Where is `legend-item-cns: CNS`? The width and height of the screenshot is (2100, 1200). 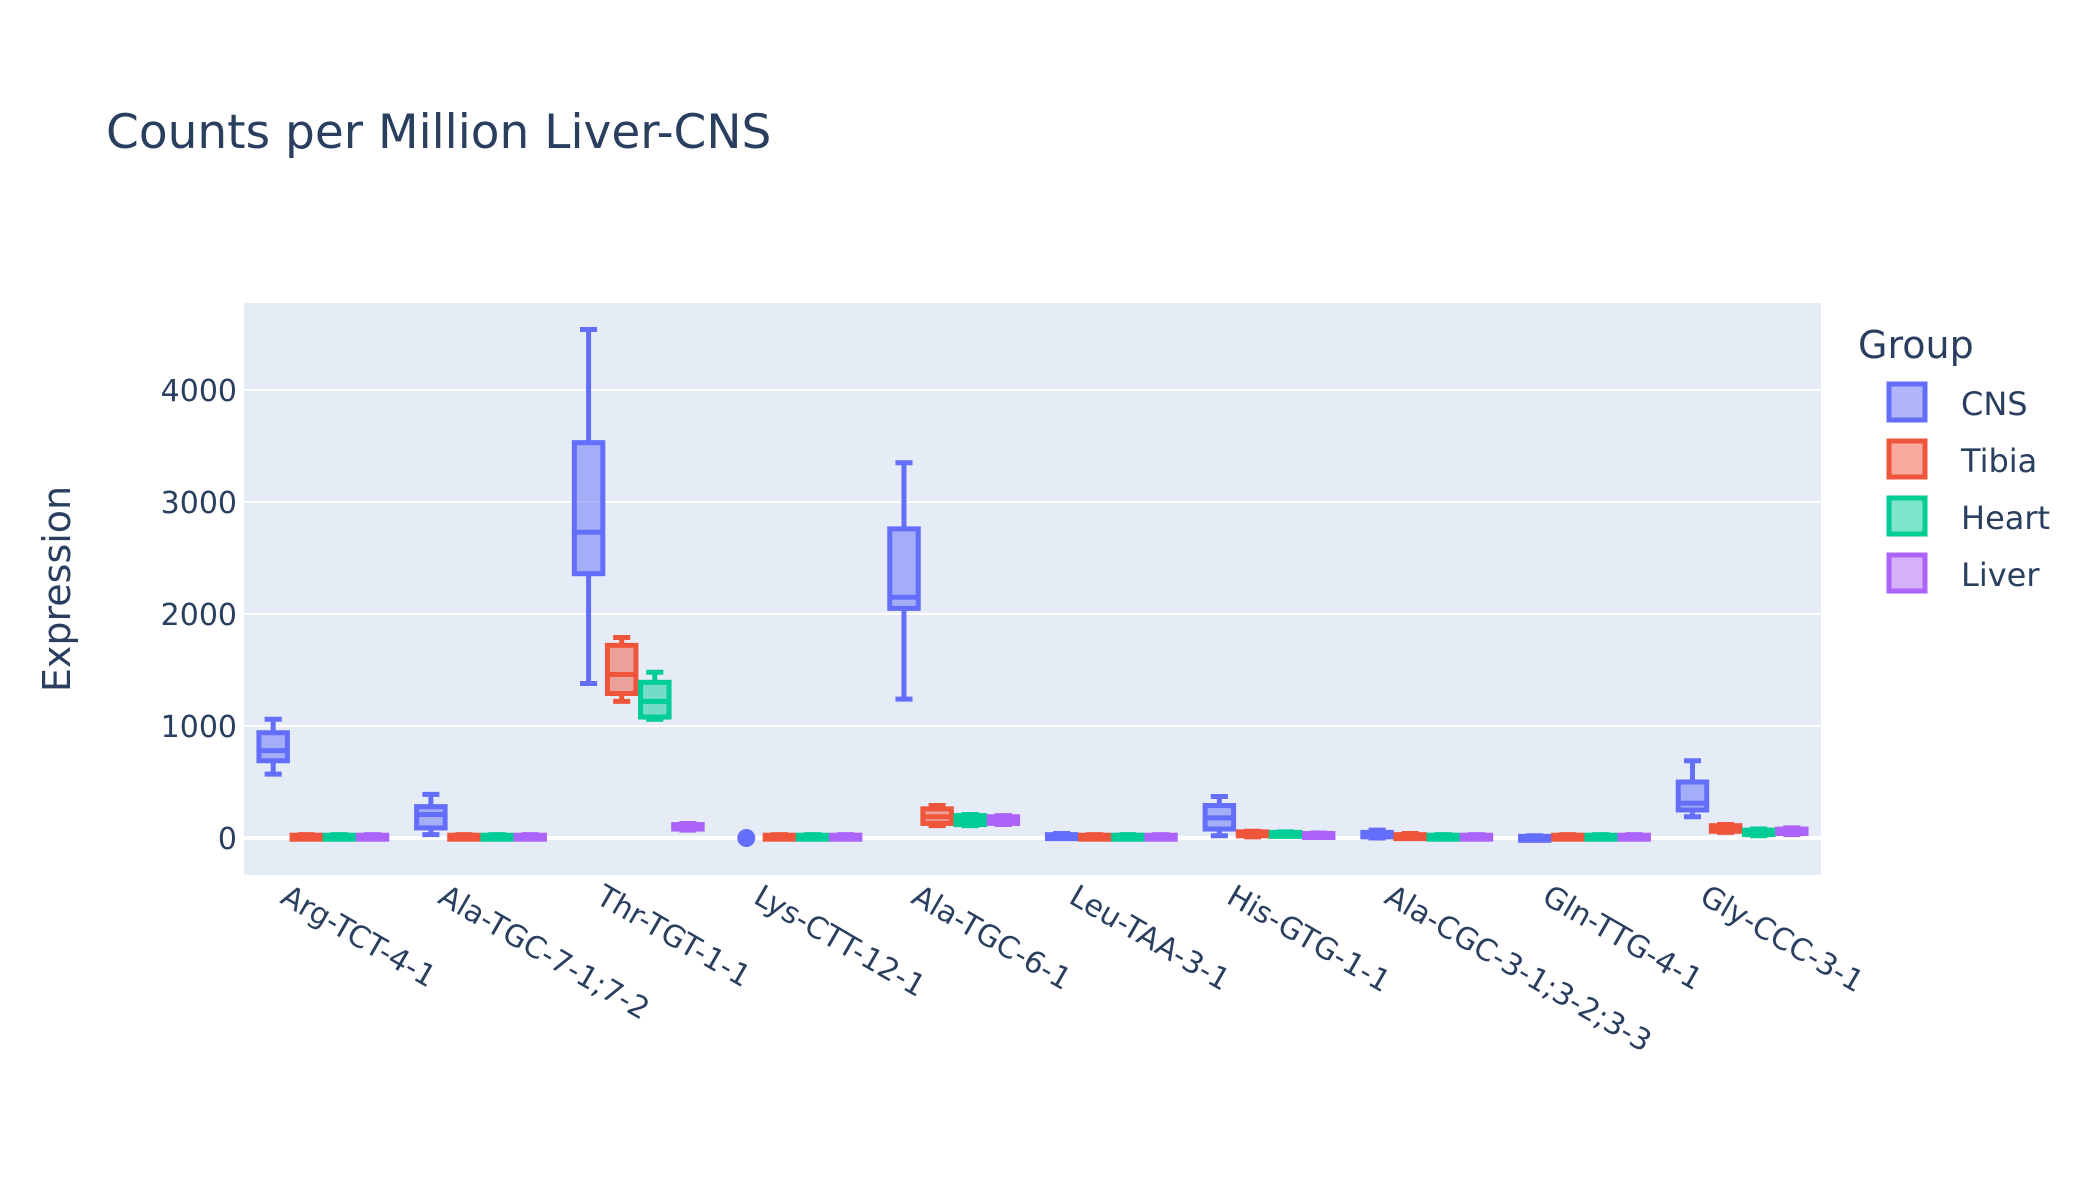
legend-item-cns: CNS is located at coordinates (1957, 402).